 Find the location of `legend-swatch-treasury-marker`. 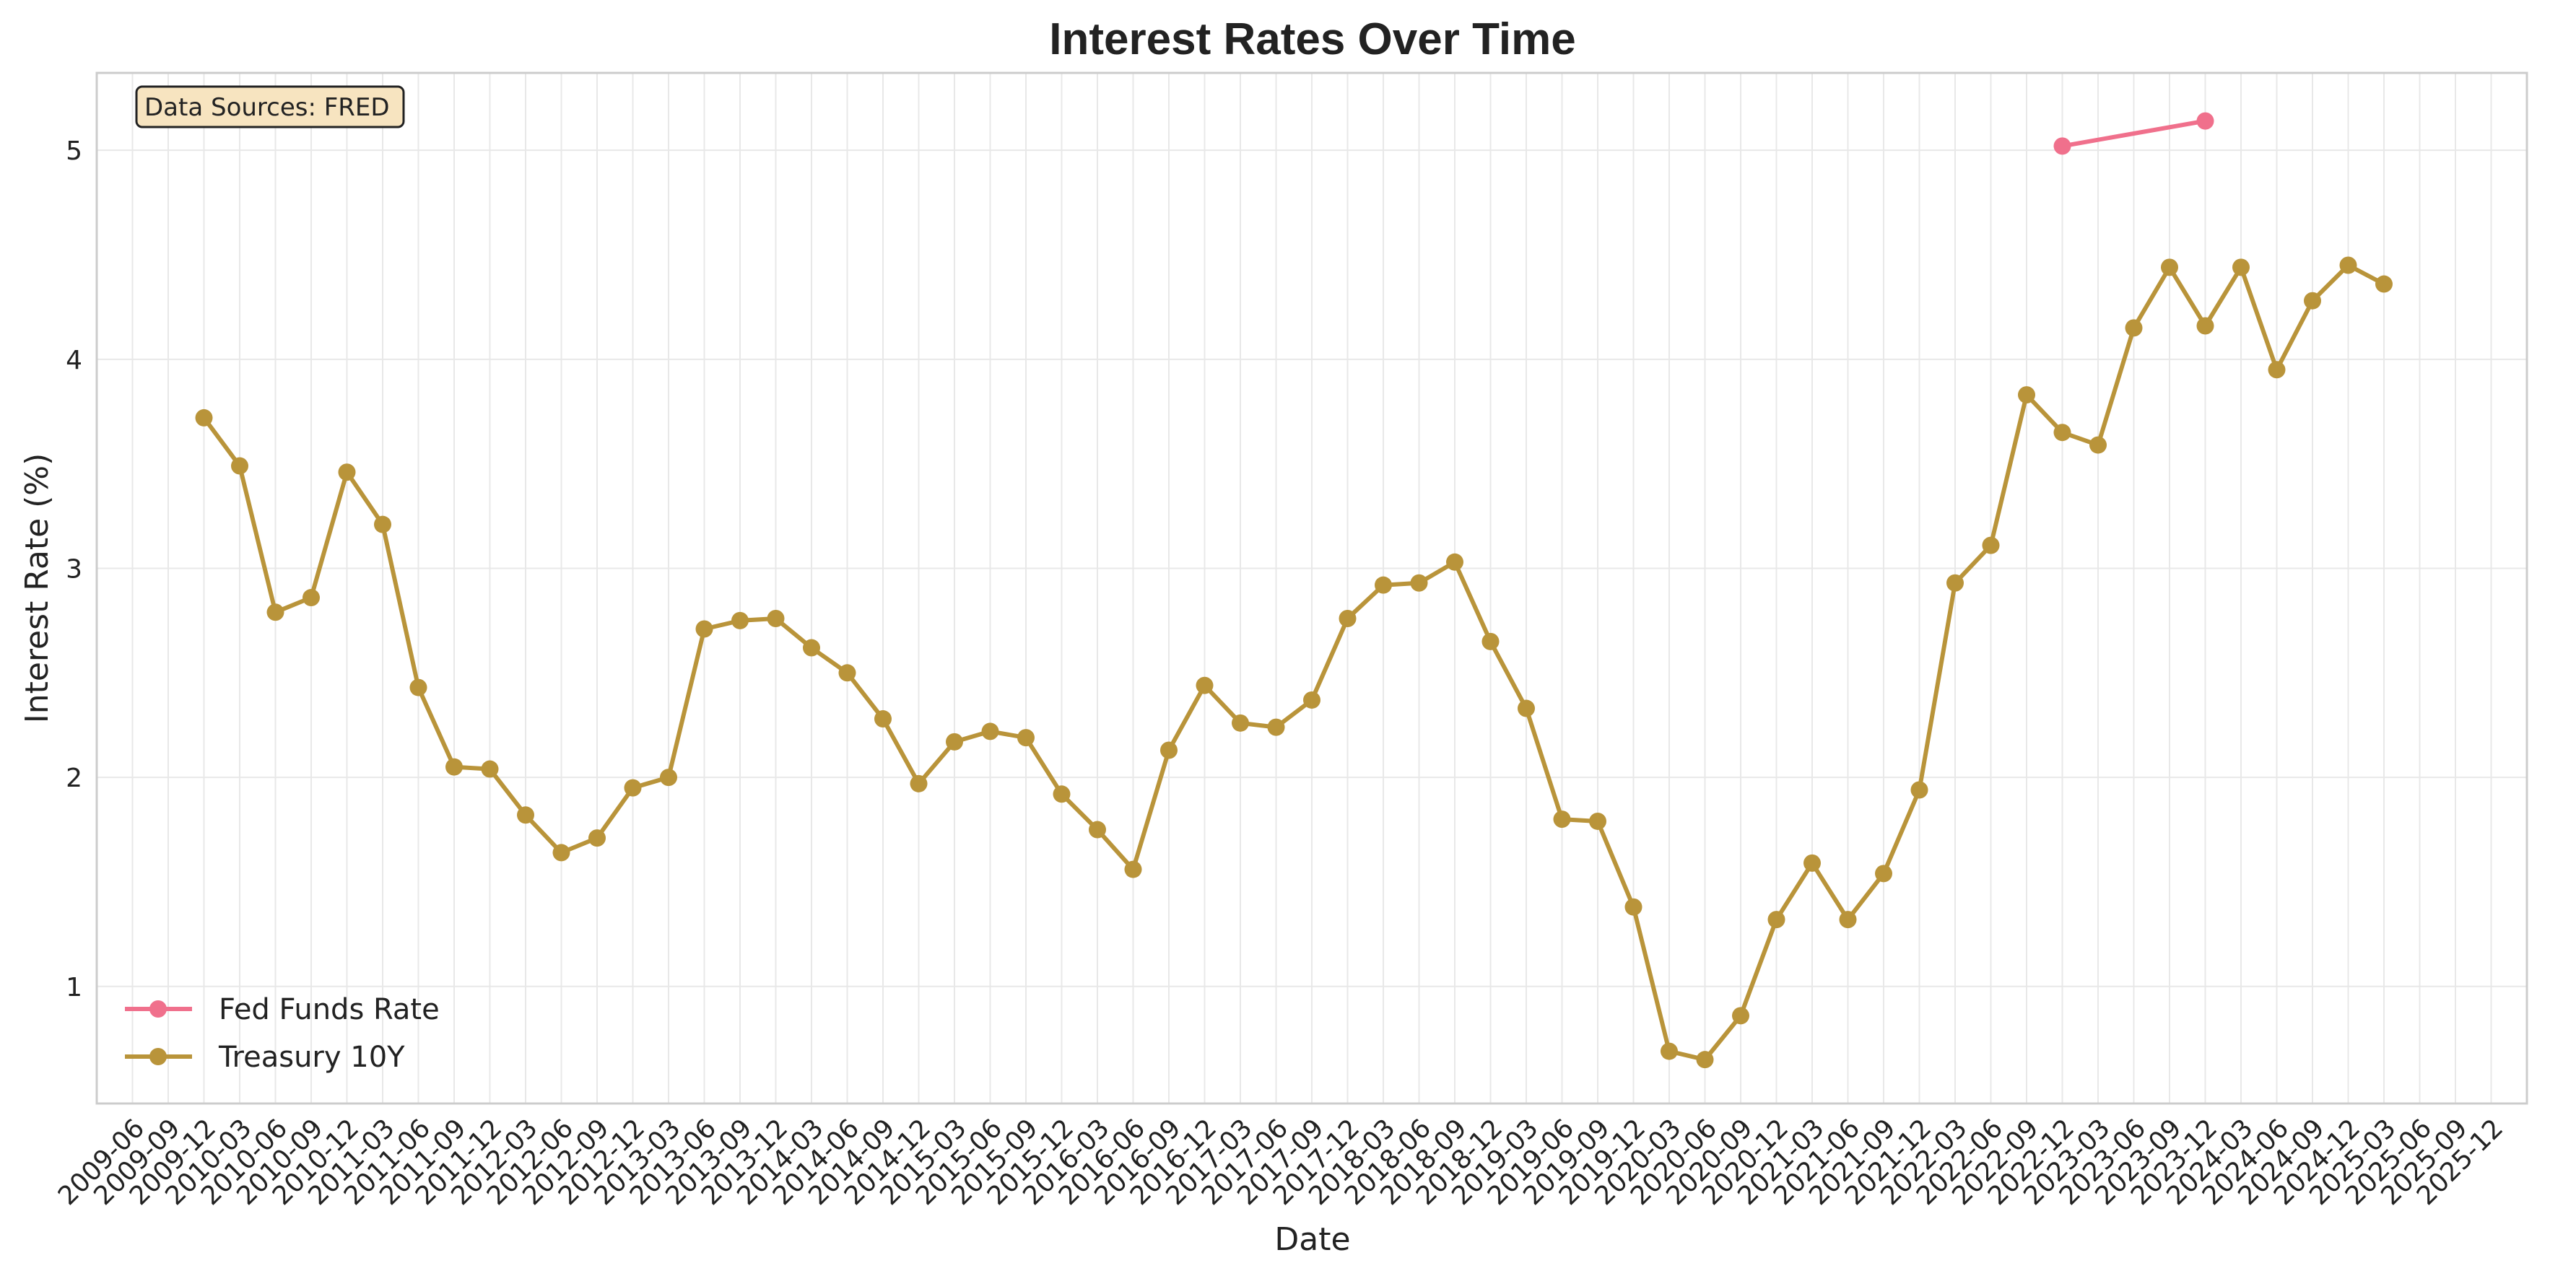

legend-swatch-treasury-marker is located at coordinates (158, 1056).